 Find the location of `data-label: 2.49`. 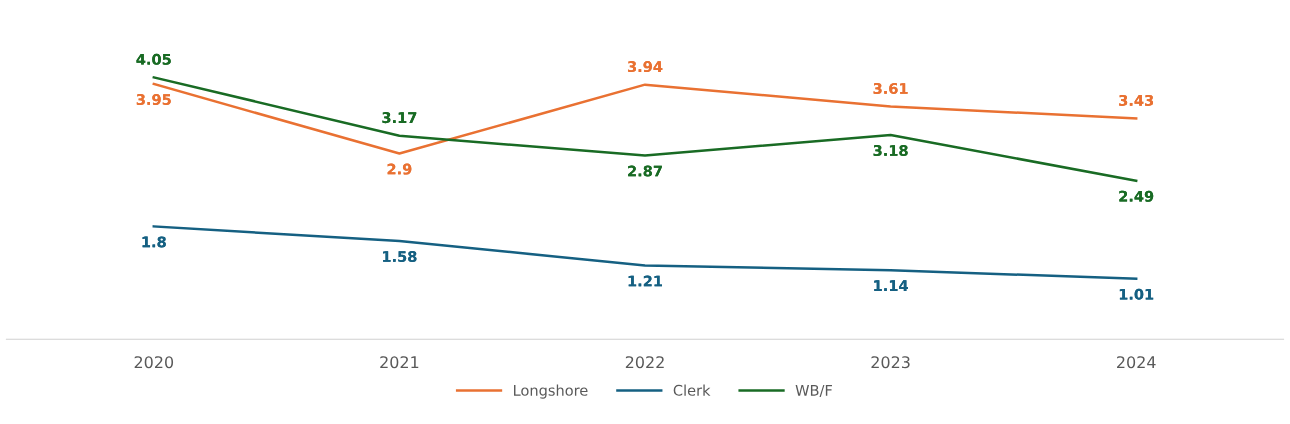

data-label: 2.49 is located at coordinates (1136, 196).